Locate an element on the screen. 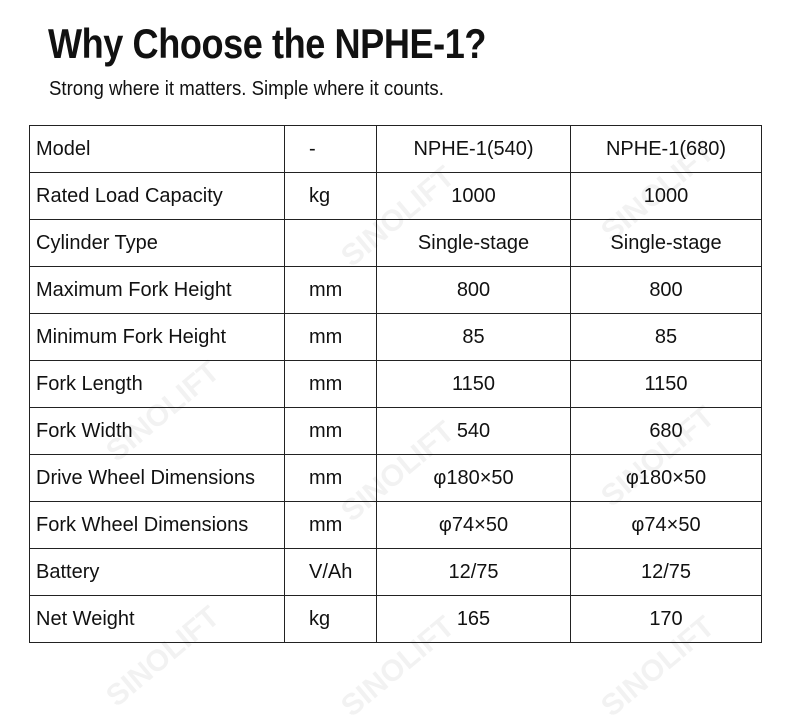 The image size is (790, 724). table-cell: Minimum Fork Height is located at coordinates (157, 337).